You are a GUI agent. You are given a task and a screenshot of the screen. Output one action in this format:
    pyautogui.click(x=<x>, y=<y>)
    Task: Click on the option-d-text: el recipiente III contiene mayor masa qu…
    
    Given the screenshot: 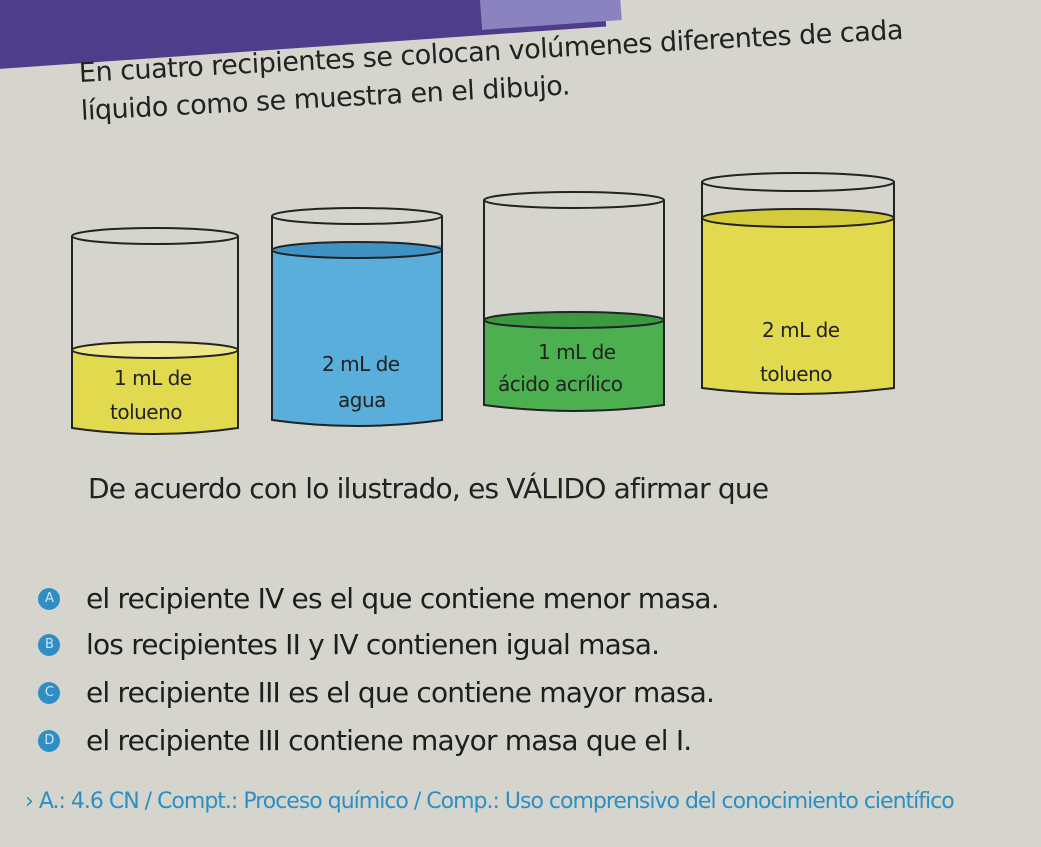 What is the action you would take?
    pyautogui.click(x=389, y=740)
    